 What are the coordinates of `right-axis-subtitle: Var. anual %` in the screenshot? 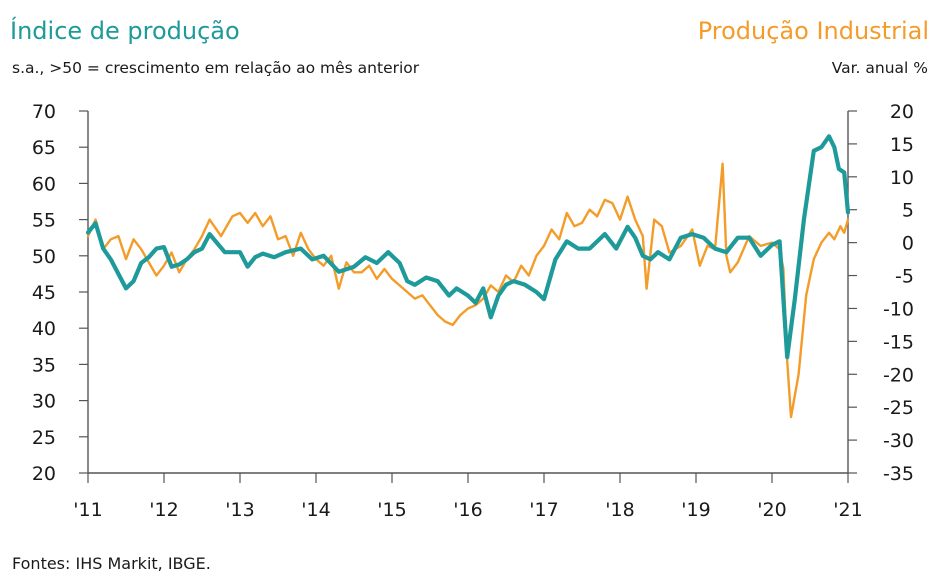 It's located at (880, 68).